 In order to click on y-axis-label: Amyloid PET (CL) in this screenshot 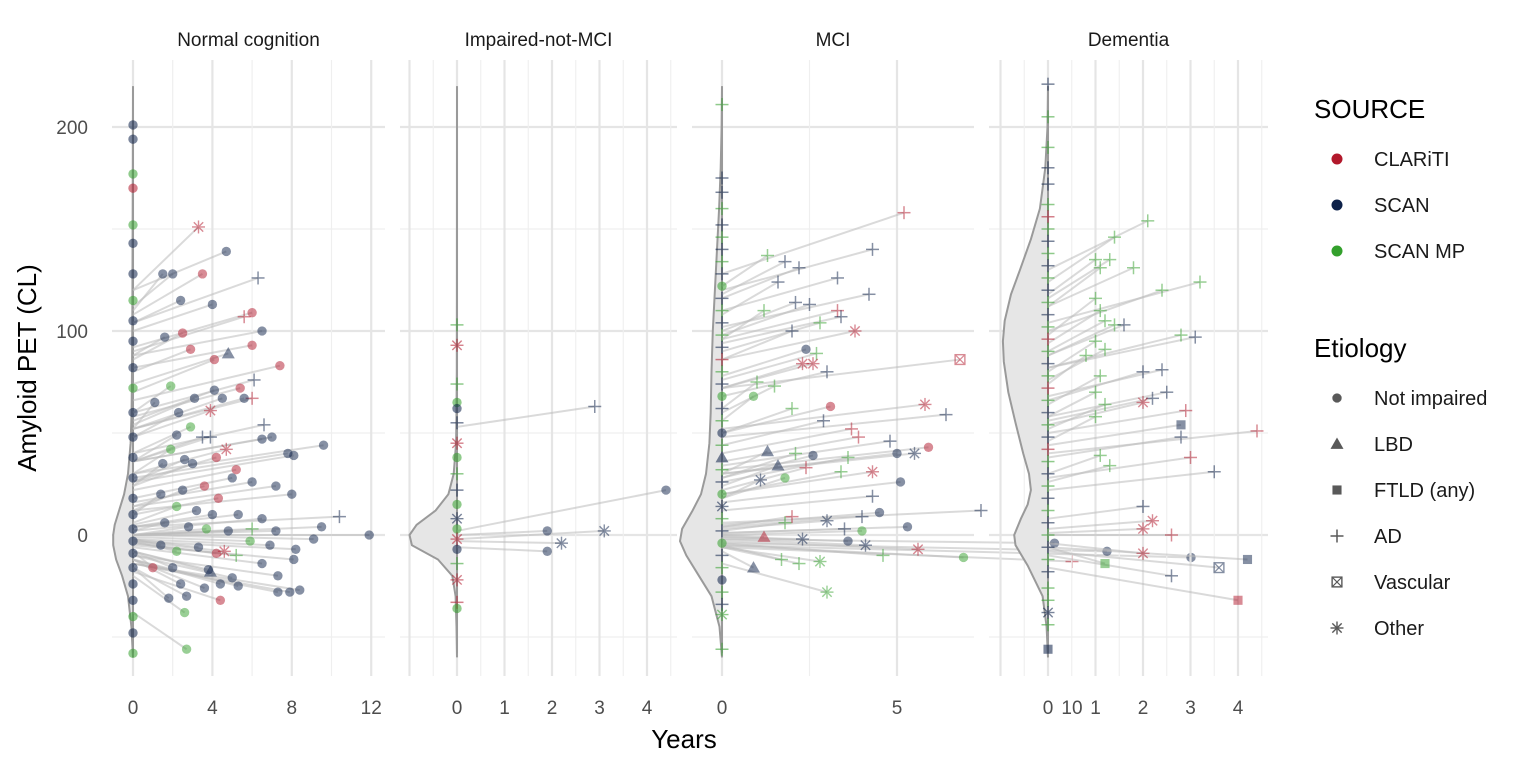, I will do `click(27, 368)`.